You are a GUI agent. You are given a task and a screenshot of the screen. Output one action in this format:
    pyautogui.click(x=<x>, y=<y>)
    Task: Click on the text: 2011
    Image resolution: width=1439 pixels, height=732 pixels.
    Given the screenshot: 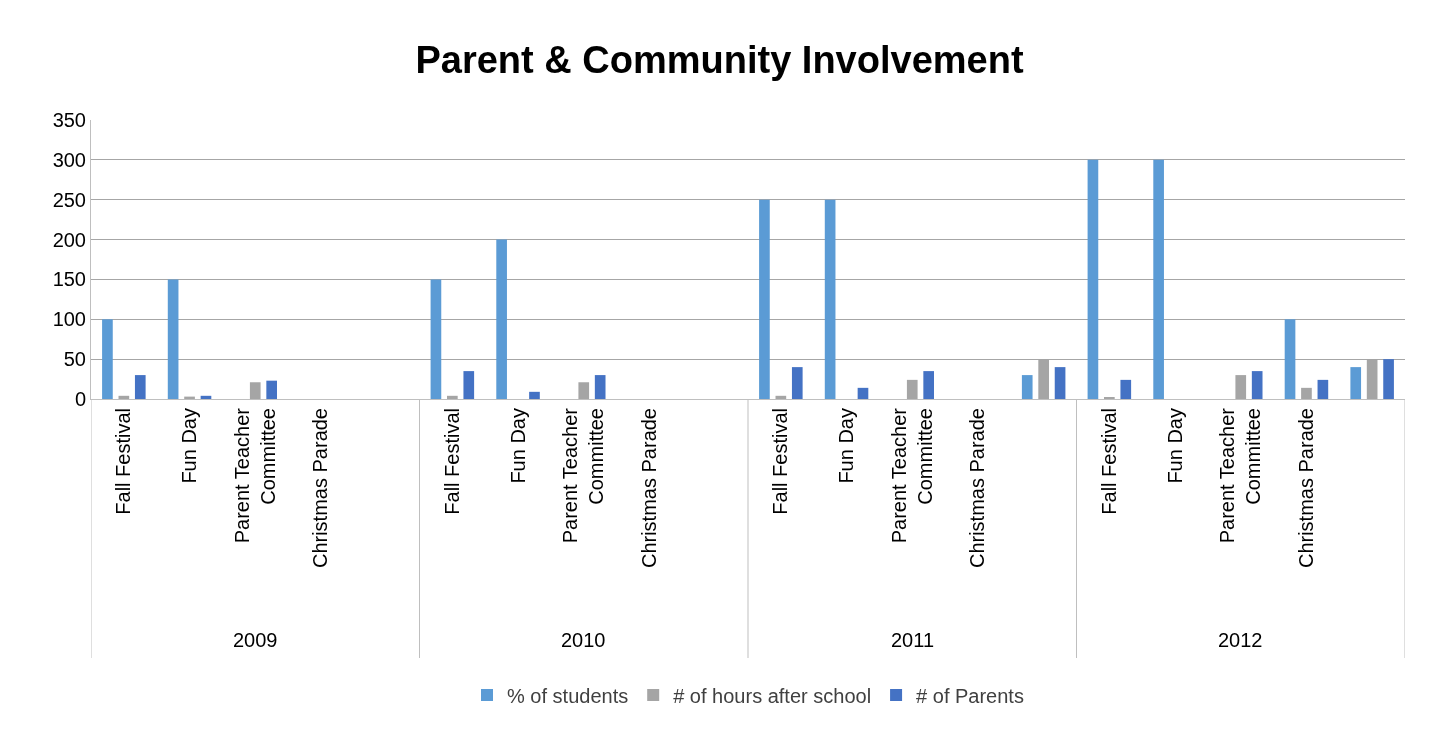 What is the action you would take?
    pyautogui.click(x=913, y=640)
    